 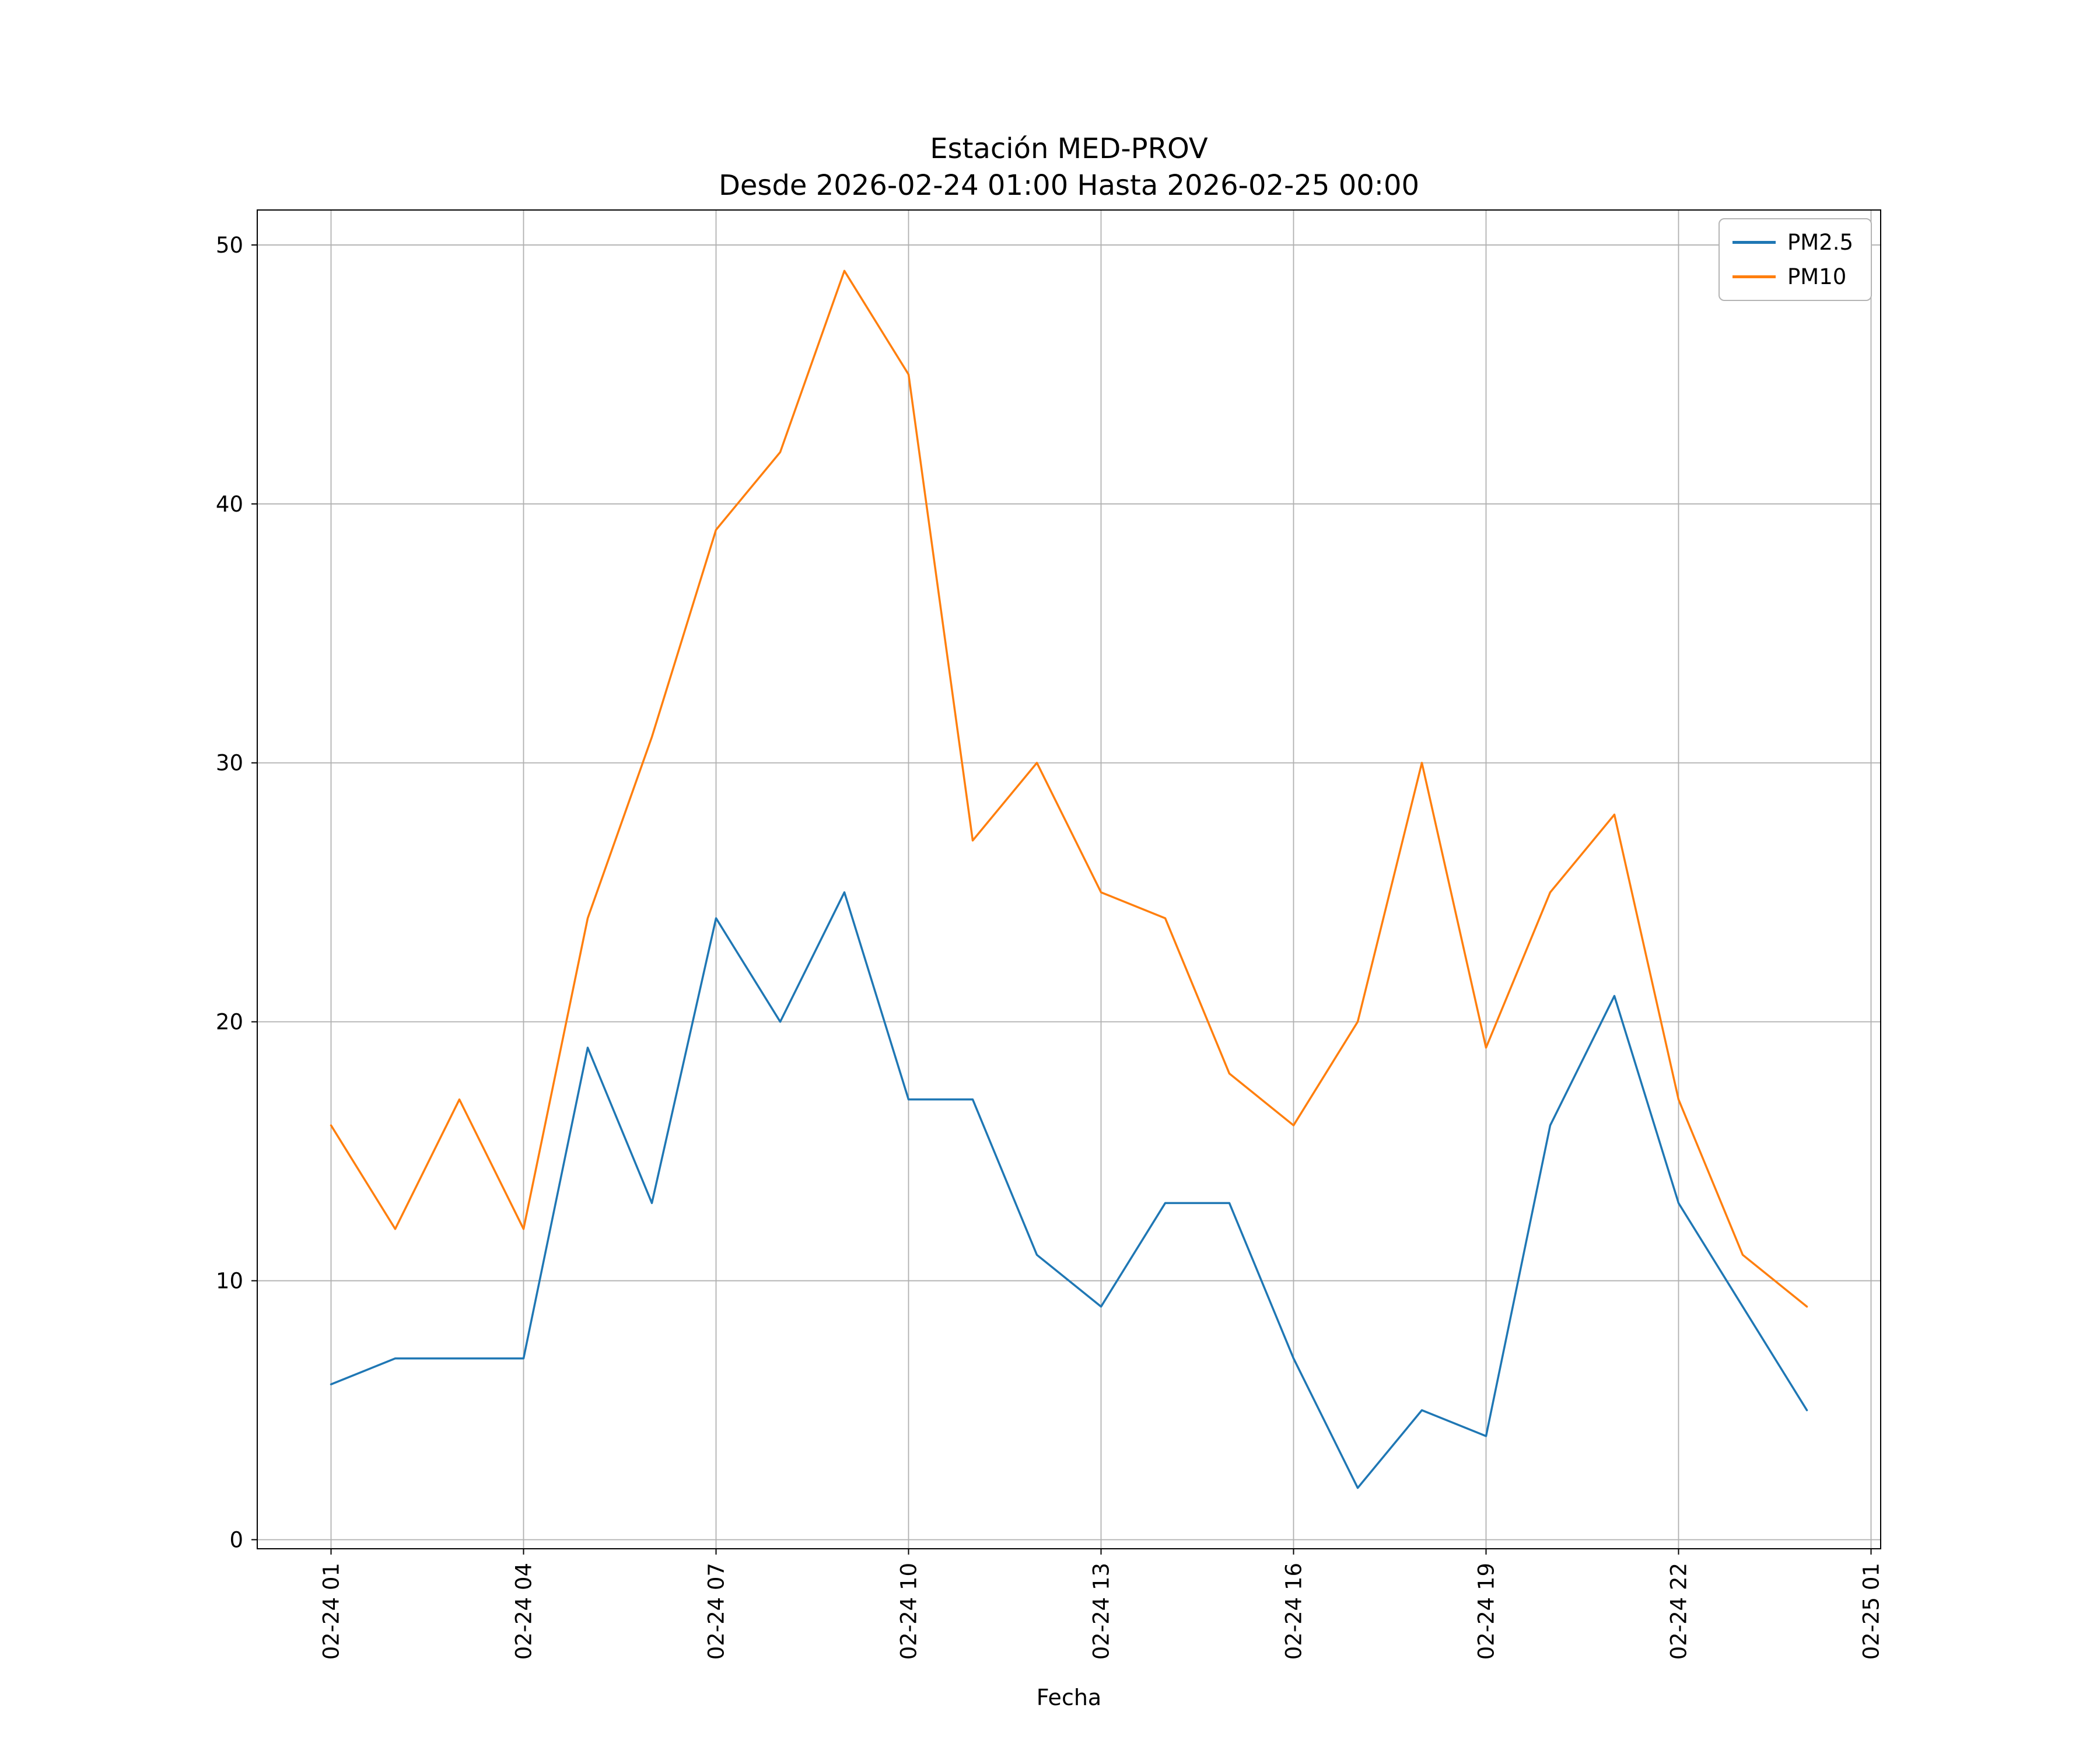 I want to click on x-tick-label: 02-24 01, so click(x=331, y=1611).